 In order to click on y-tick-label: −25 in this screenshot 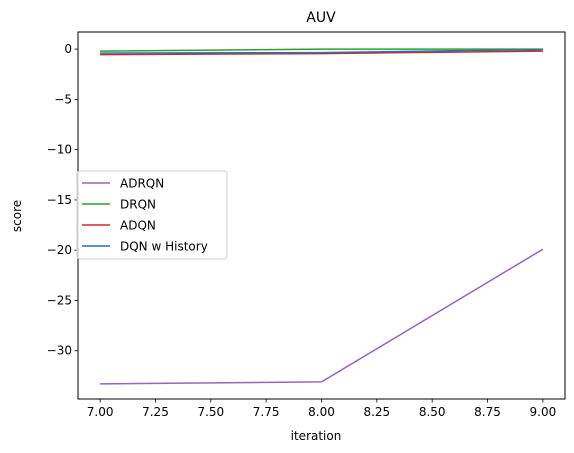, I will do `click(59, 300)`.